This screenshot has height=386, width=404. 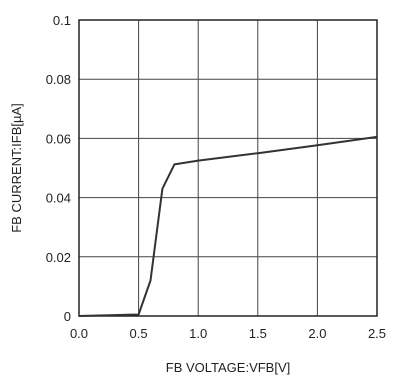 I want to click on y-tick-label: 0, so click(x=67, y=316).